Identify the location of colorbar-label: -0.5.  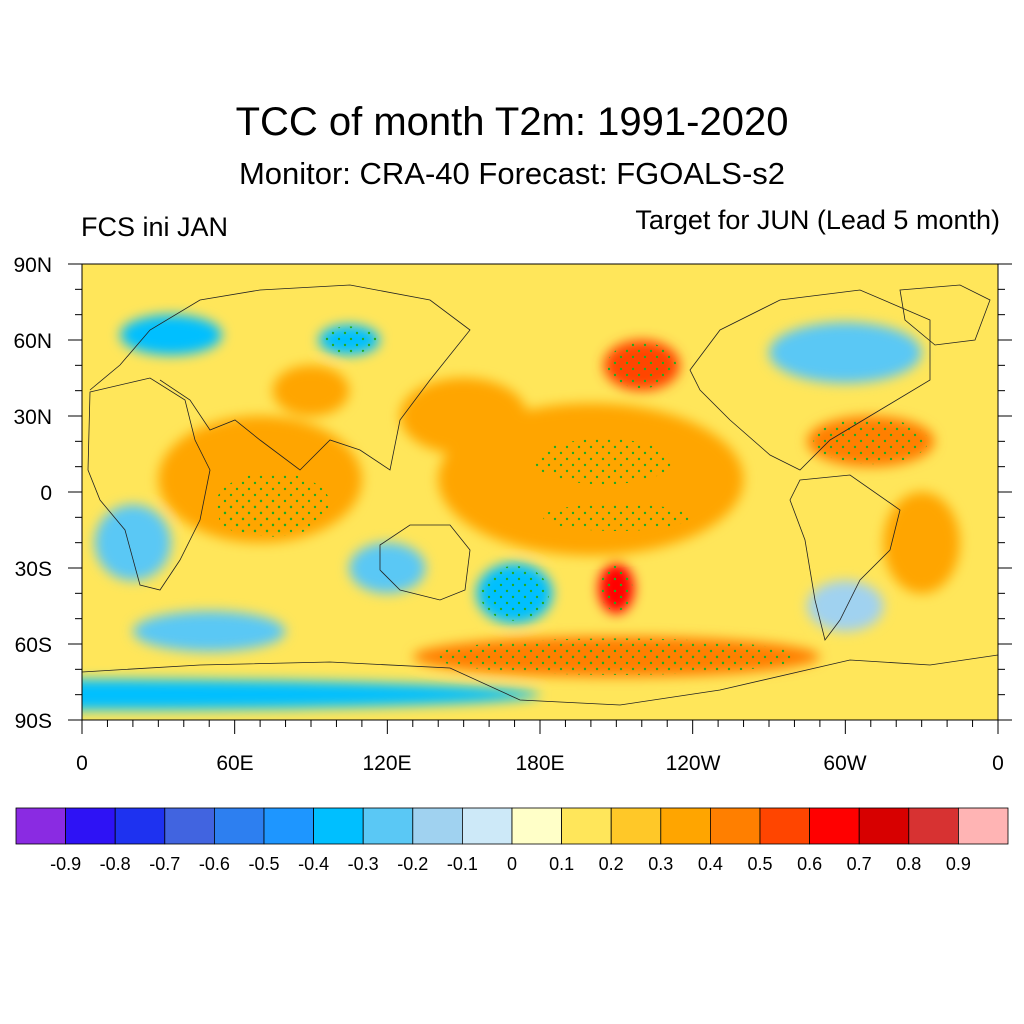
(263, 864).